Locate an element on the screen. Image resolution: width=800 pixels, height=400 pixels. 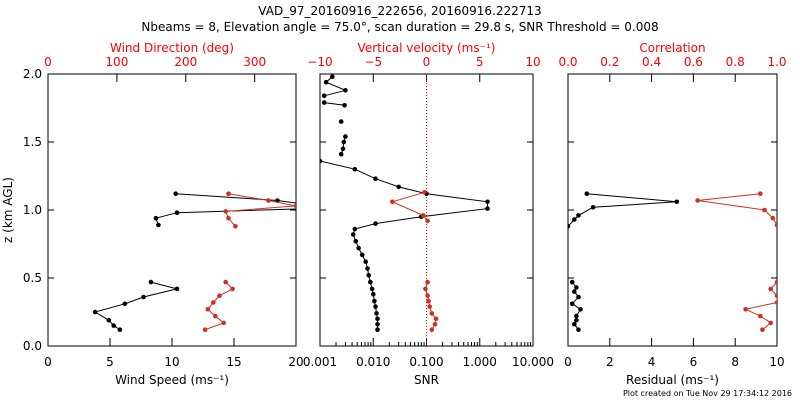
y-tick-label: 2.0 is located at coordinates (32, 74).